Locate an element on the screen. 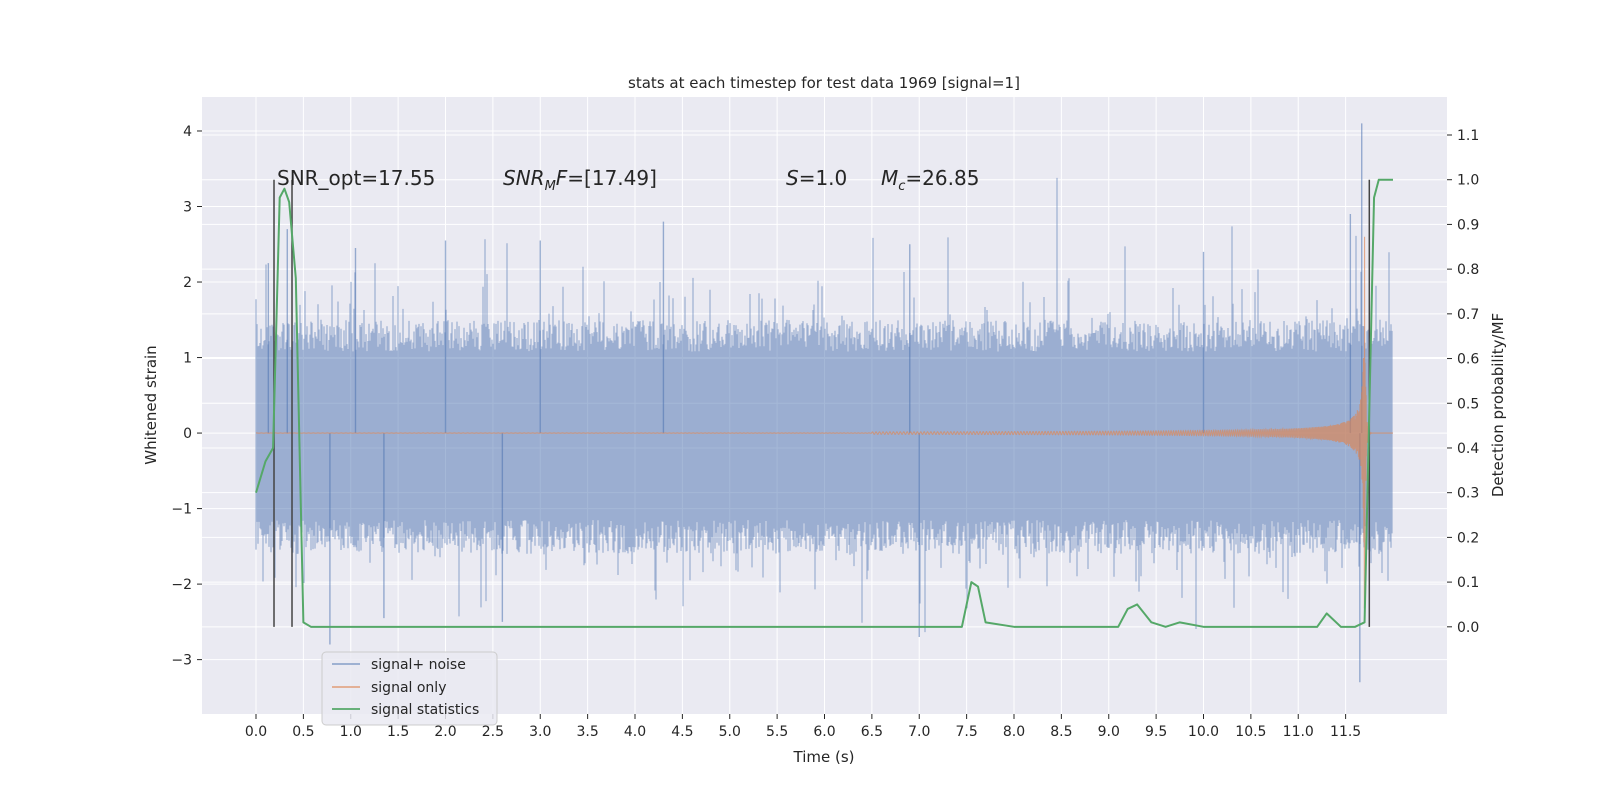  y2-tick-label: 0.6 is located at coordinates (1468, 360).